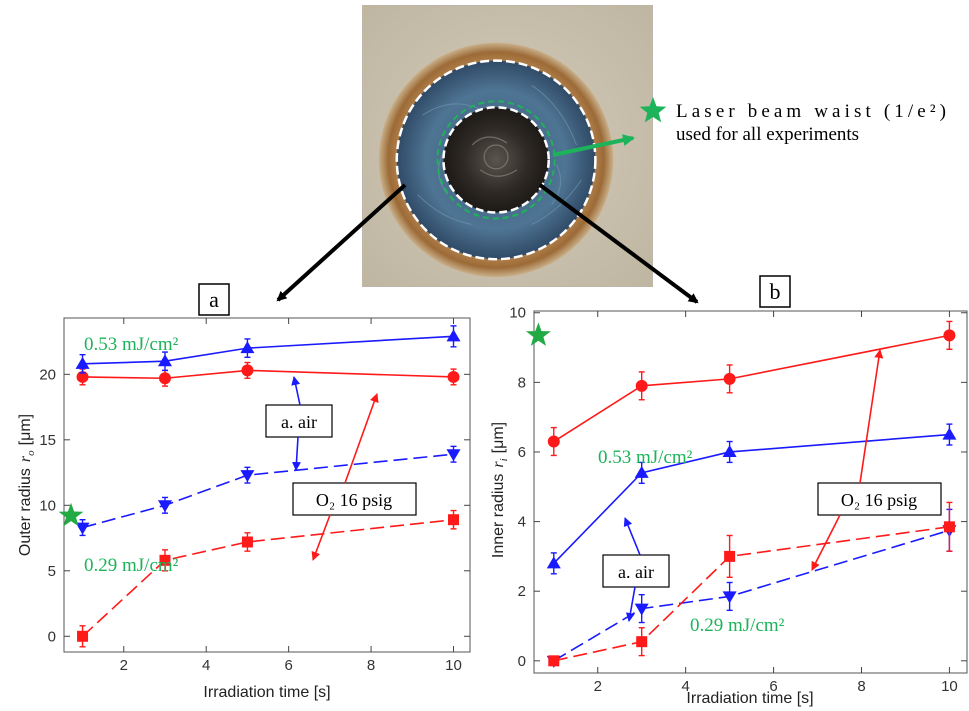 The image size is (969, 711). Describe the element at coordinates (354, 500) in the screenshot. I see `chart-a-oxygen-label: O₂ 16 psig` at that location.